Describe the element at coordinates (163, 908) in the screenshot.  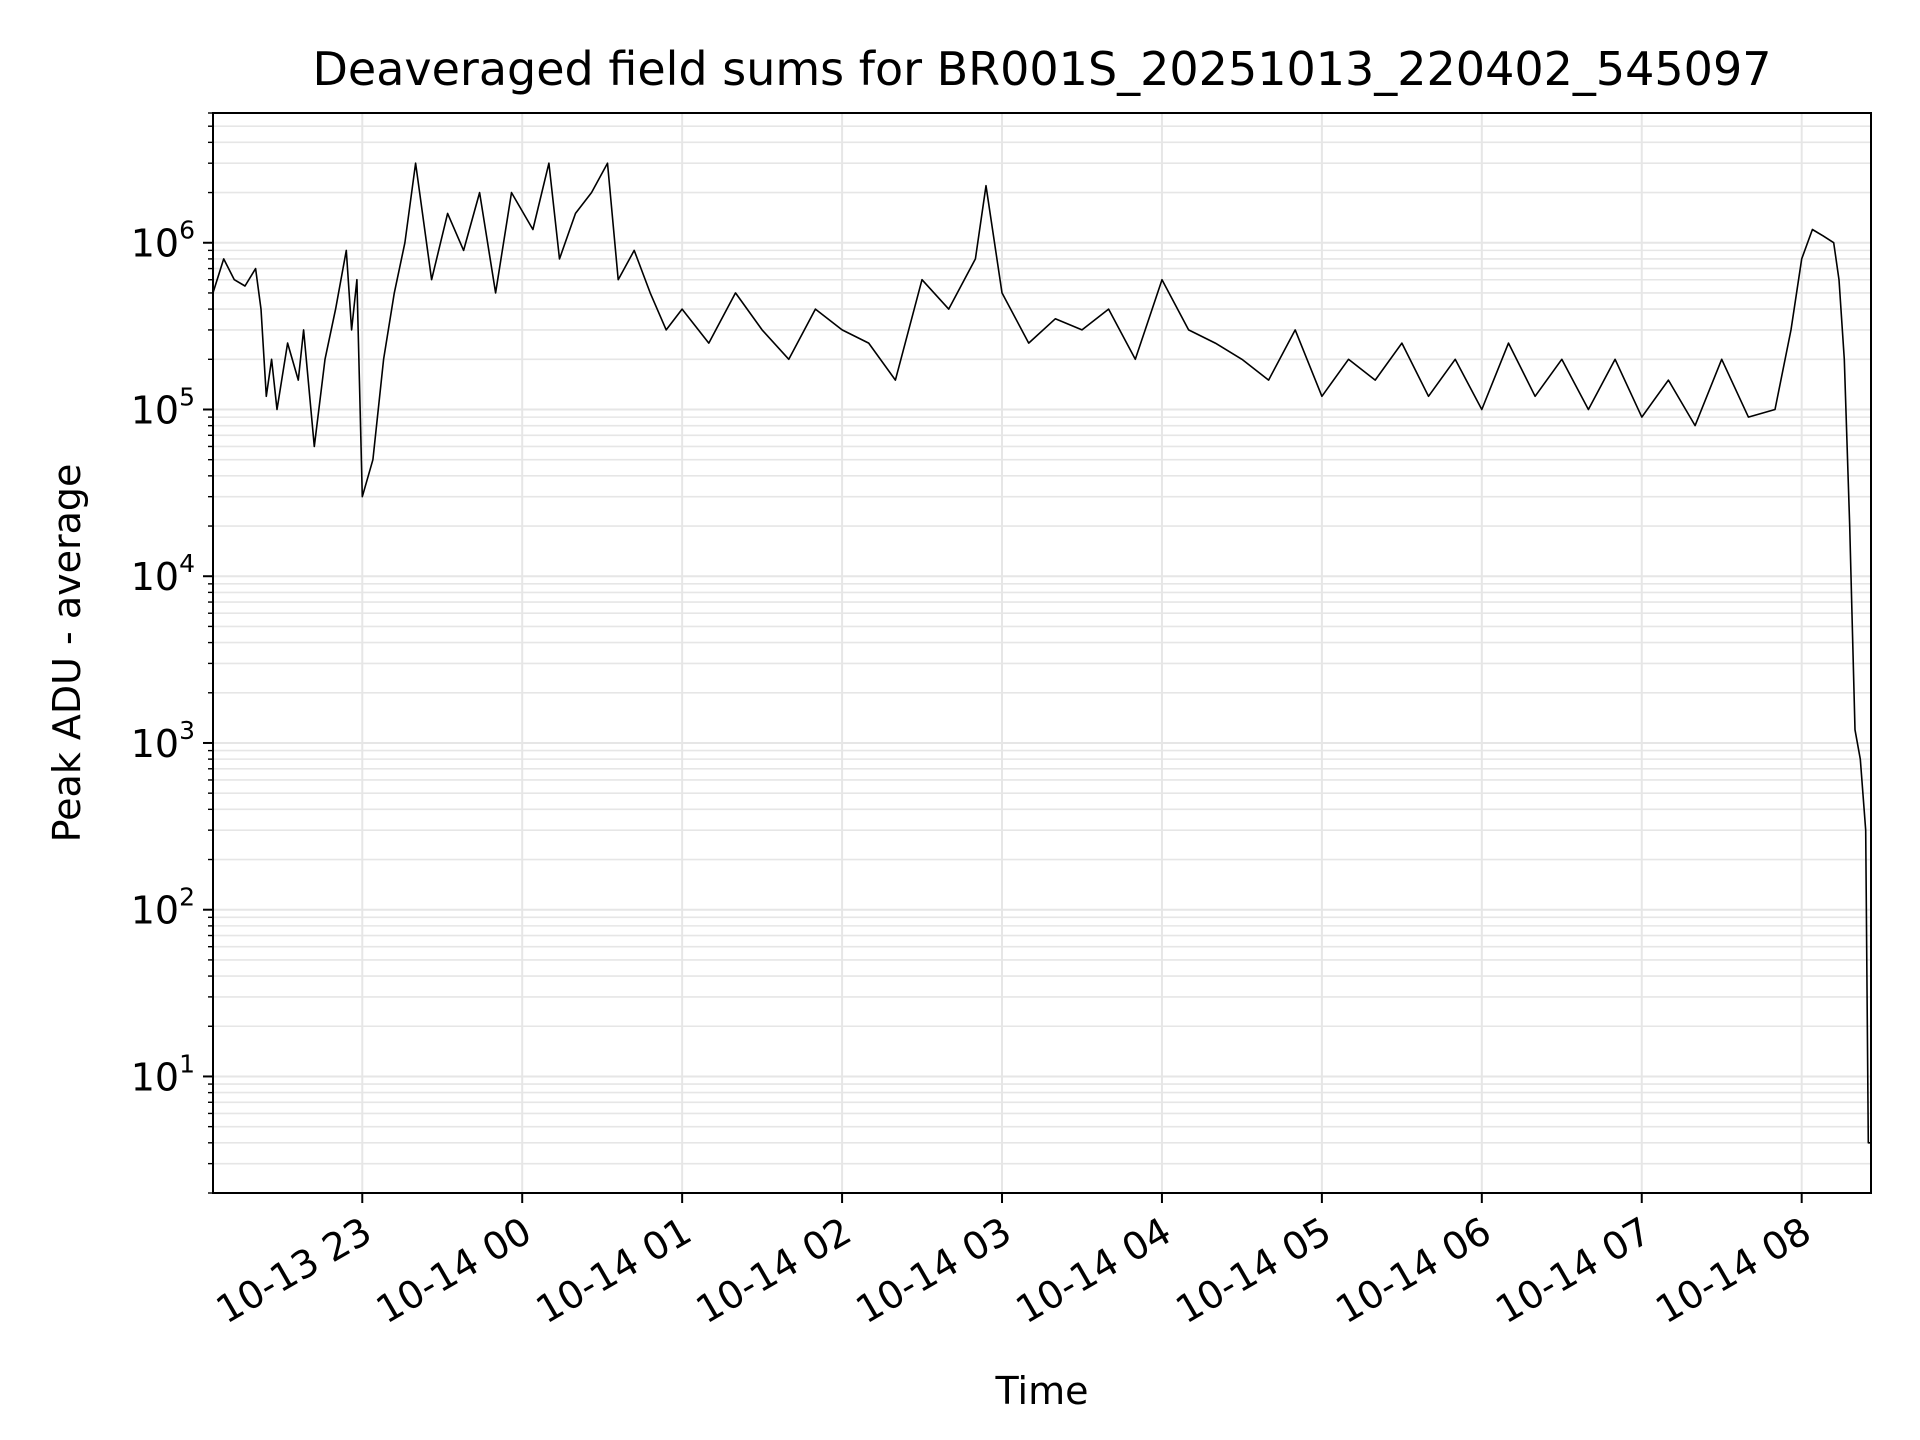
I see `y-tick-label: 10²` at that location.